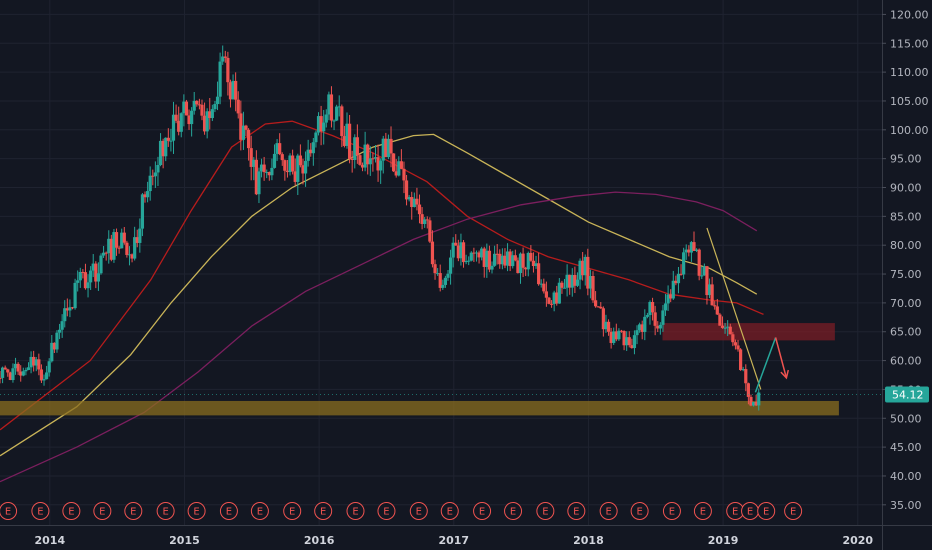 This screenshot has width=932, height=550. I want to click on price-zone, so click(748, 332).